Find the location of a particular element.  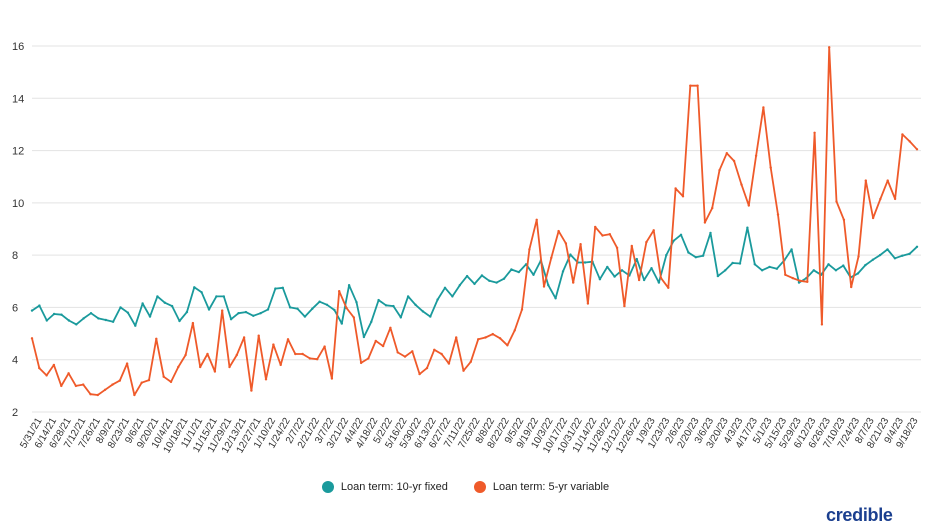

legend-label-10yr-fixed: Loan term: 10-yr fixed is located at coordinates (394, 487).